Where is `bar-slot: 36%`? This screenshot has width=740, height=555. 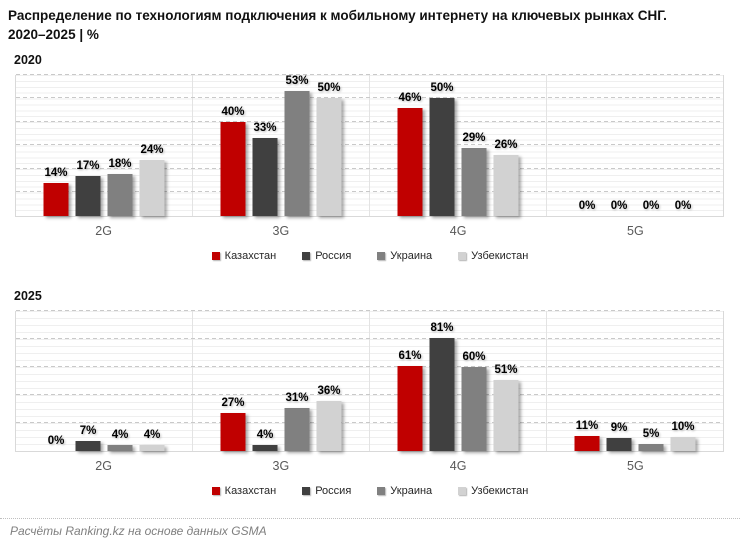 bar-slot: 36% is located at coordinates (329, 381).